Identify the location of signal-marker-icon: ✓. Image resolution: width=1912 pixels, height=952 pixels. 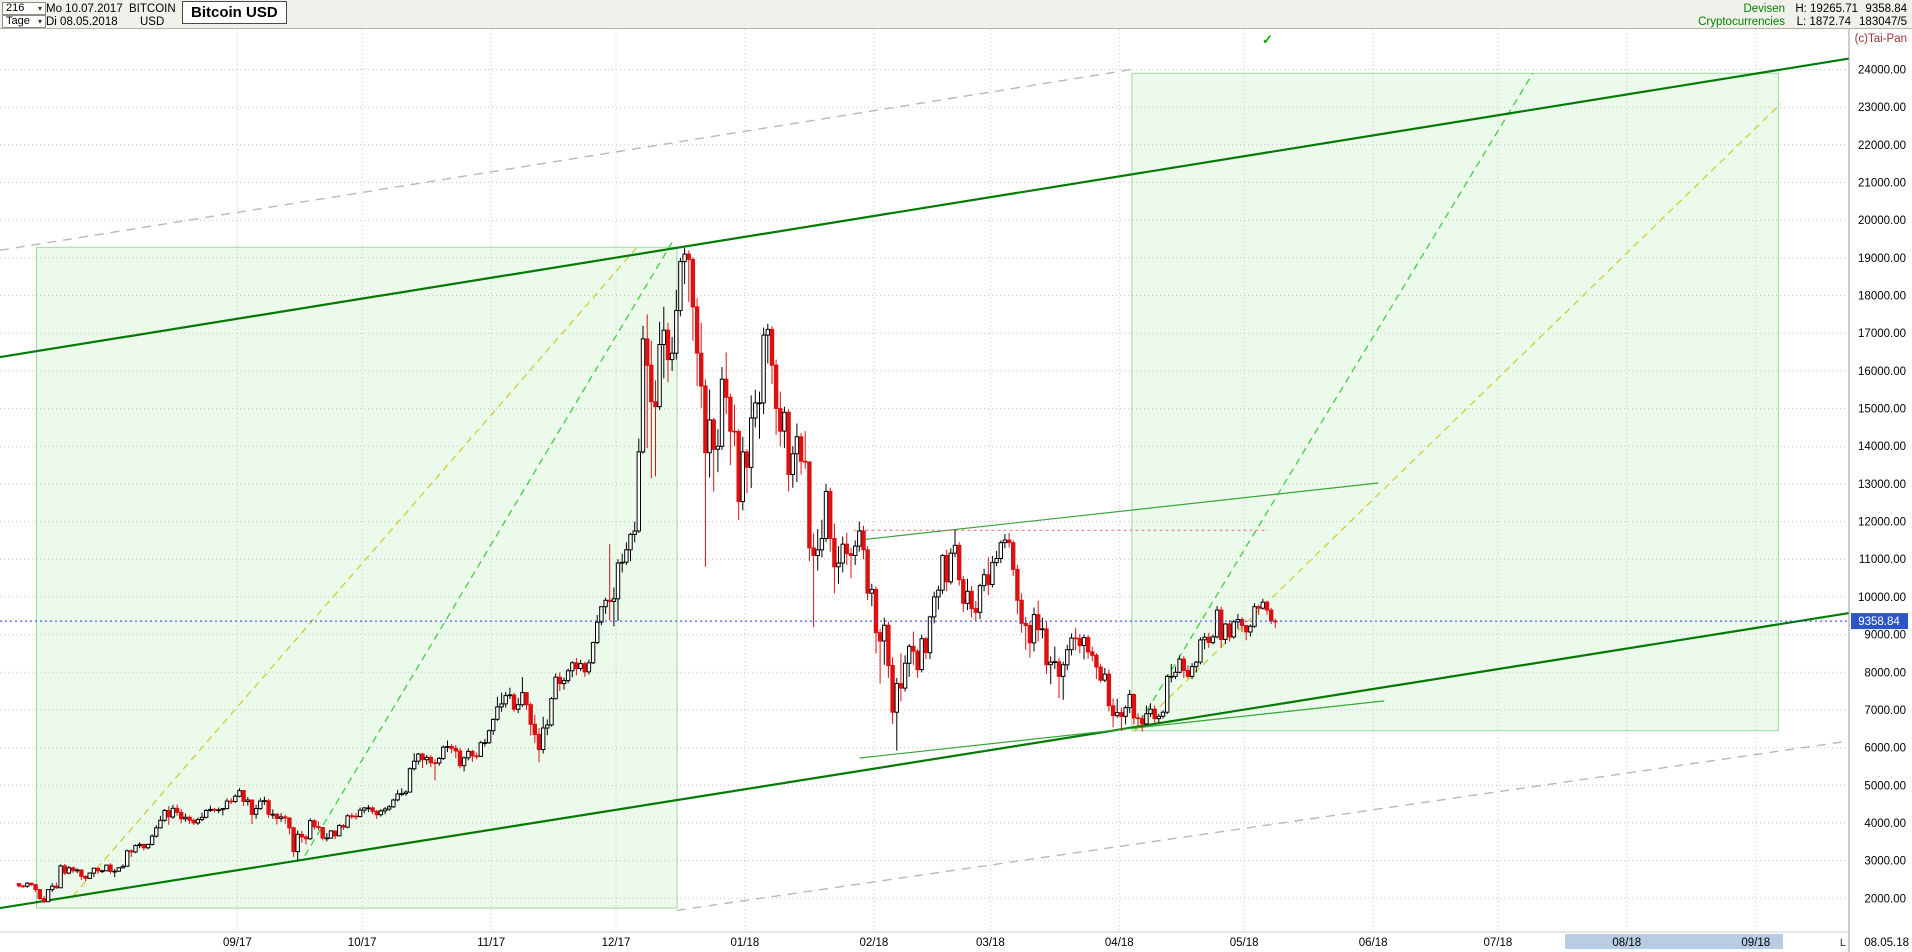
(1267, 39).